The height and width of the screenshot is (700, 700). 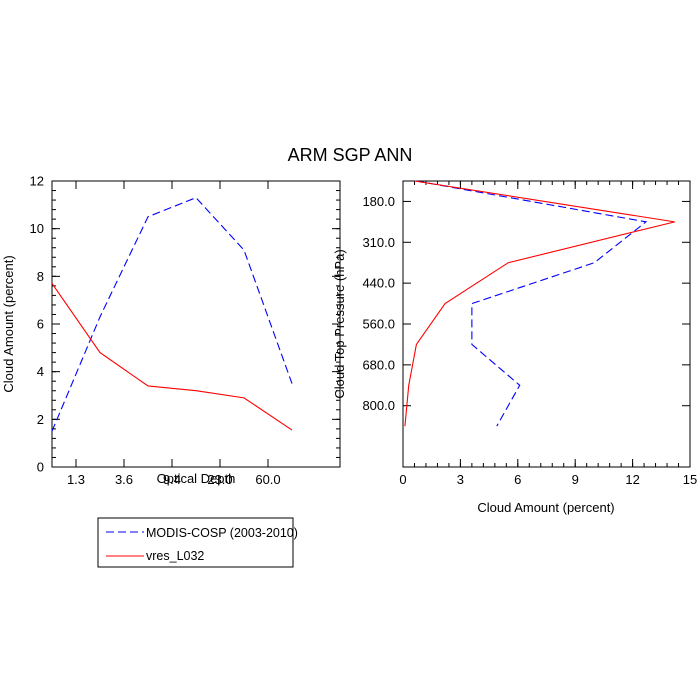 I want to click on right-x-axis-label: Cloud Amount (percent), so click(x=545, y=507).